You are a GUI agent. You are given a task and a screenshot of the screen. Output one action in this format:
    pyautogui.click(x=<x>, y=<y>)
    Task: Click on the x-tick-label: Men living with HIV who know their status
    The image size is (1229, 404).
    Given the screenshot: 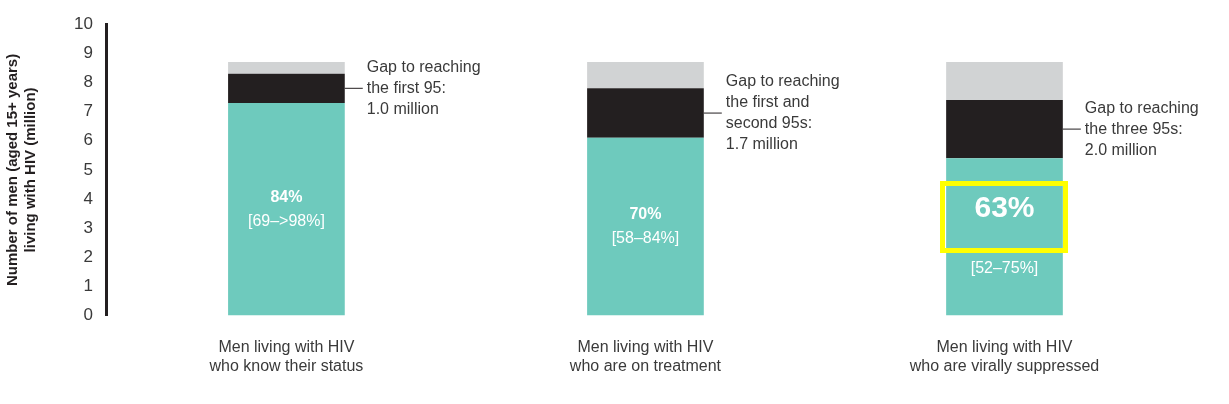 What is the action you would take?
    pyautogui.click(x=286, y=355)
    